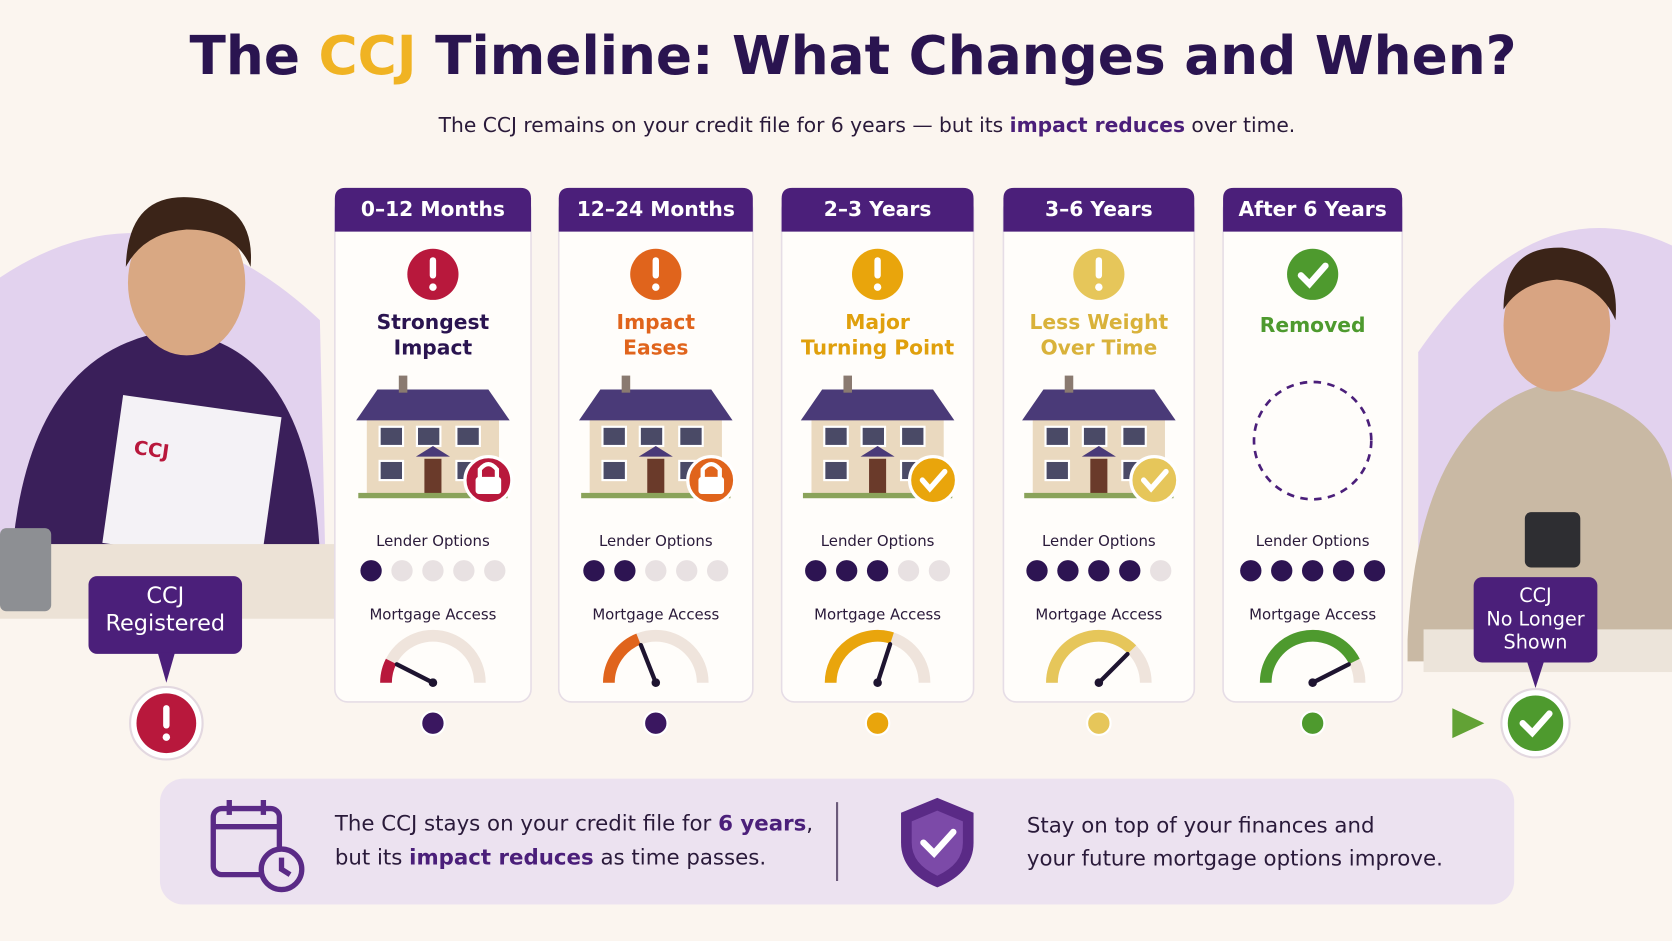  What do you see at coordinates (1535, 618) in the screenshot?
I see `end-label: No Longer` at bounding box center [1535, 618].